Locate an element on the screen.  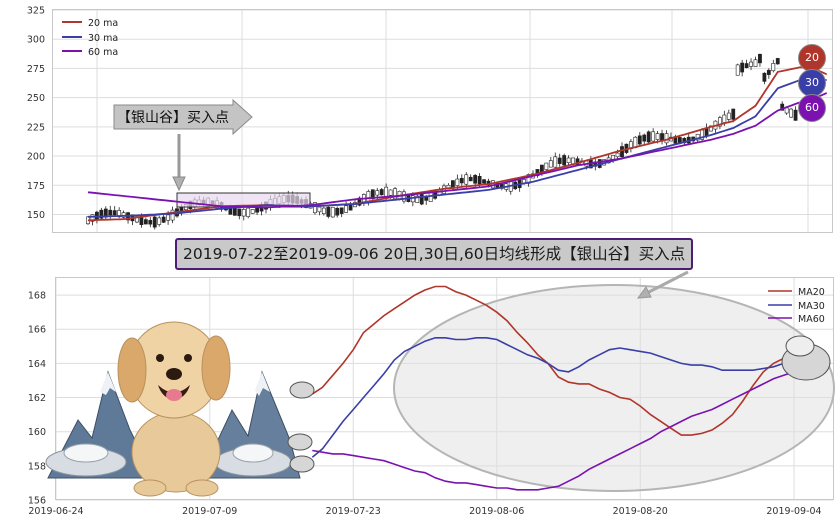
bottom-y-tick-label: 160 is located at coordinates (37, 432).